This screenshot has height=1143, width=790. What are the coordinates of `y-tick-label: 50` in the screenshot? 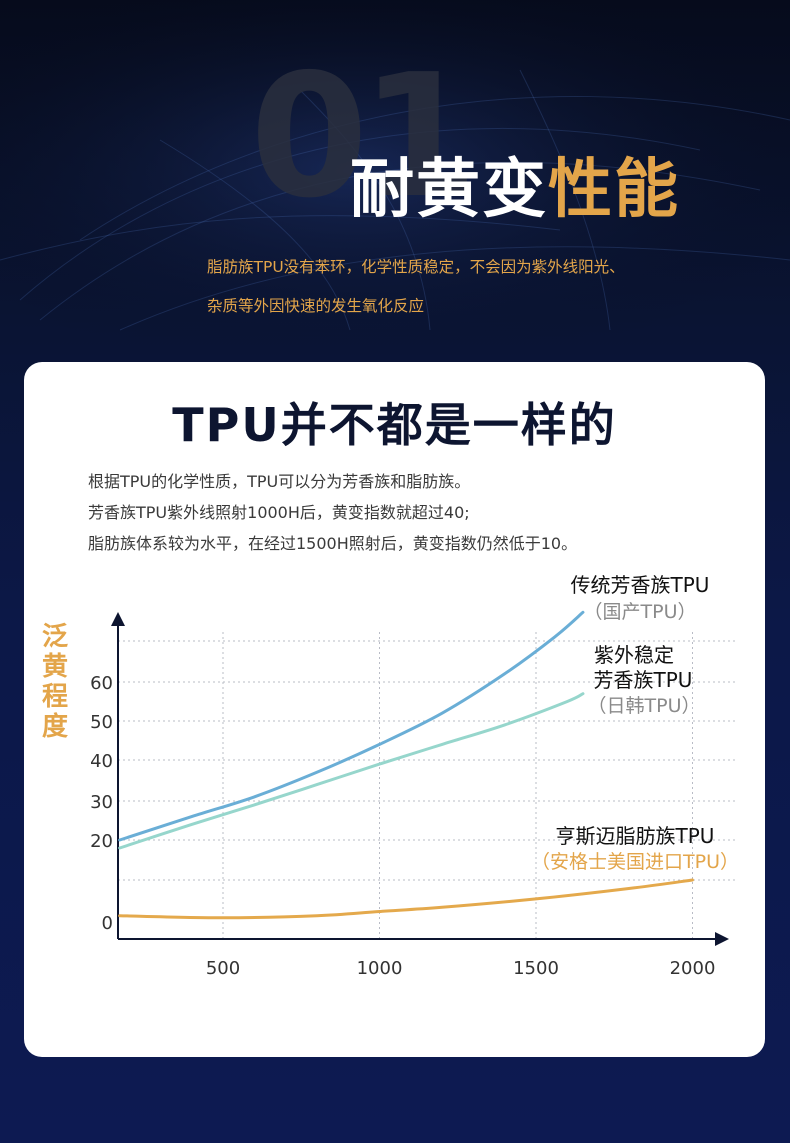 It's located at (101, 722).